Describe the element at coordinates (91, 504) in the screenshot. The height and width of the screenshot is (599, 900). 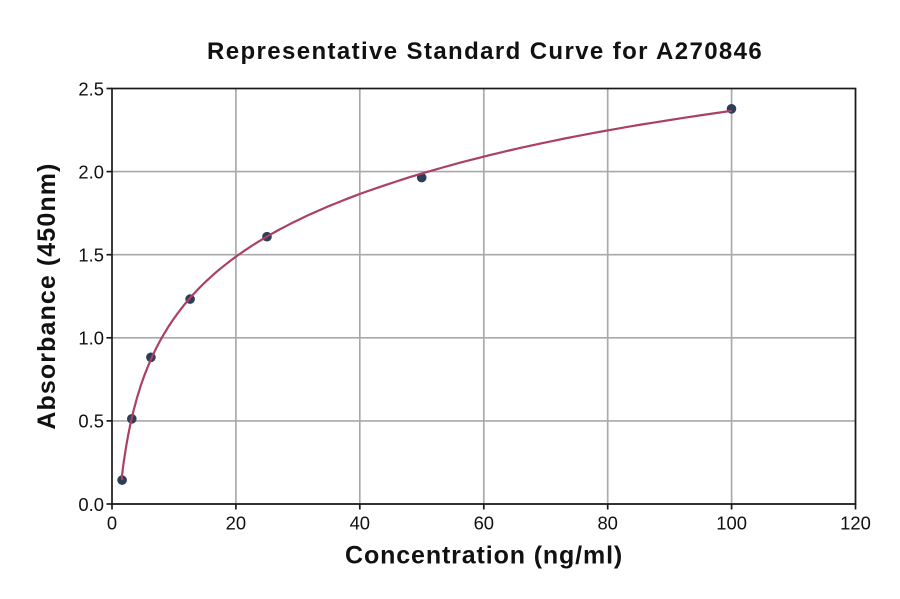
I see `svg-text: 0.0` at that location.